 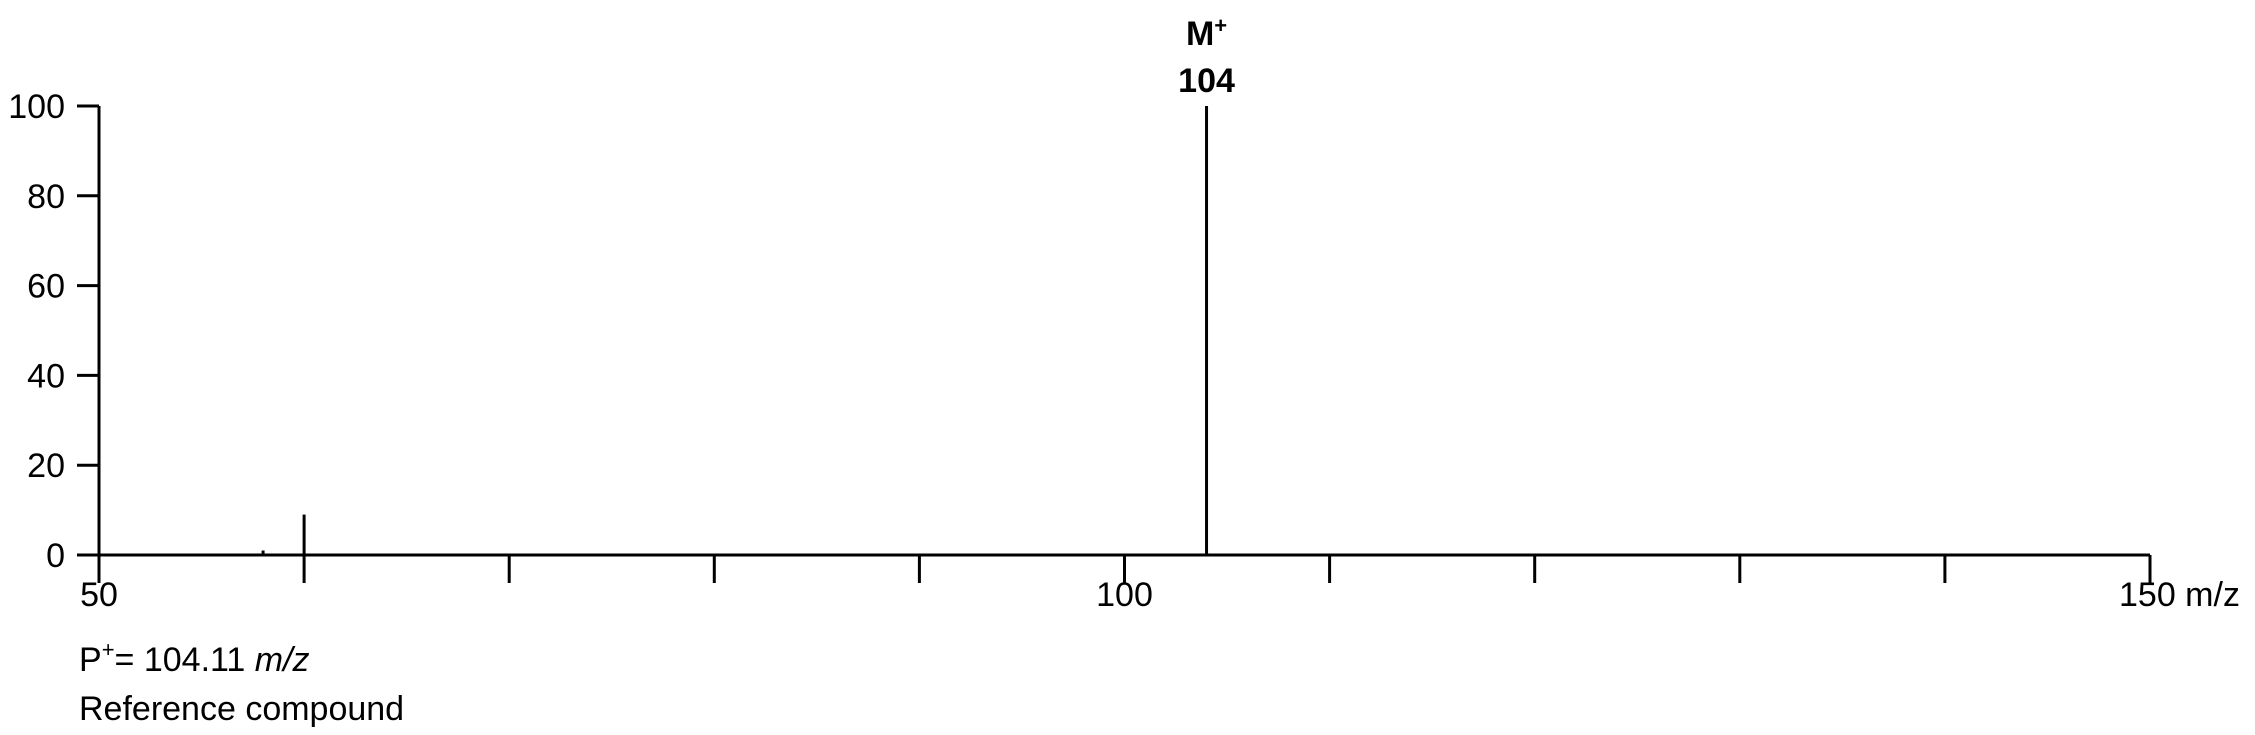 What do you see at coordinates (1206, 33) in the screenshot?
I see `peak-annotation-ion: M+` at bounding box center [1206, 33].